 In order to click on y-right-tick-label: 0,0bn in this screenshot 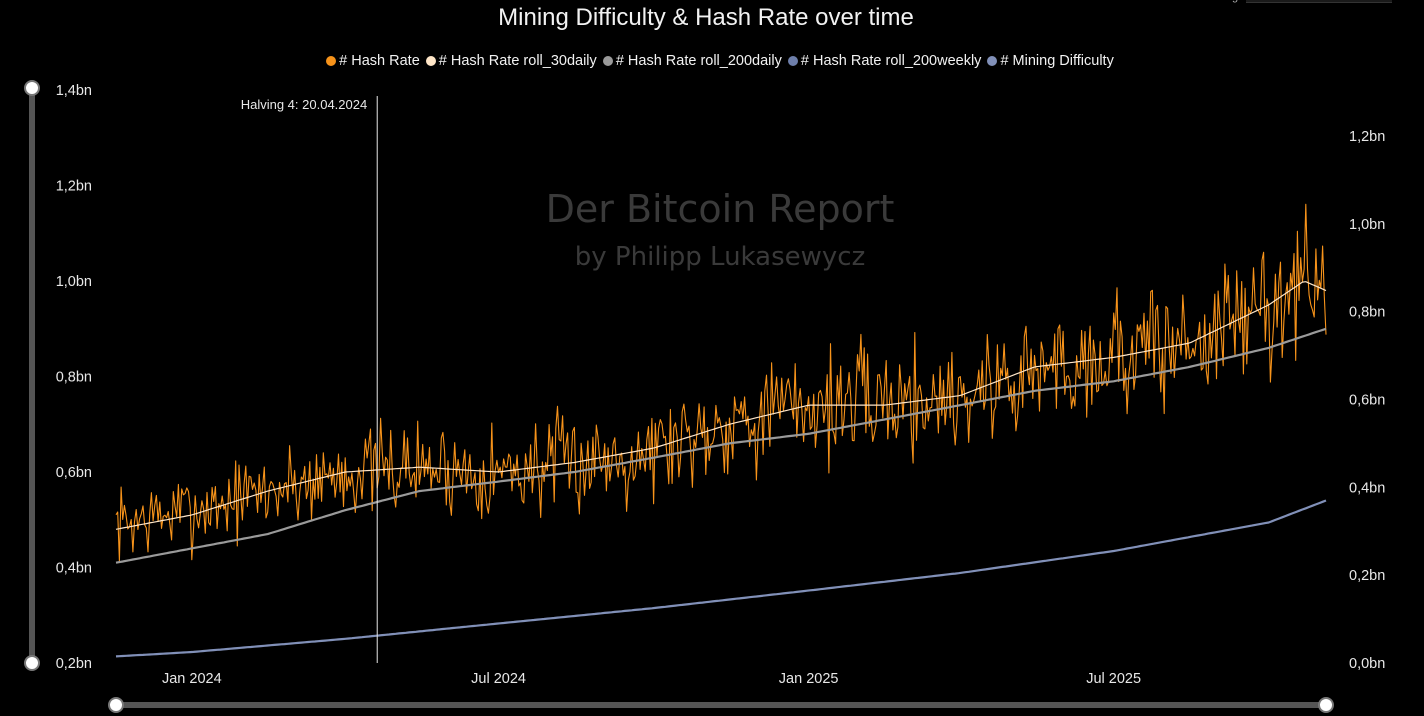, I will do `click(1367, 664)`.